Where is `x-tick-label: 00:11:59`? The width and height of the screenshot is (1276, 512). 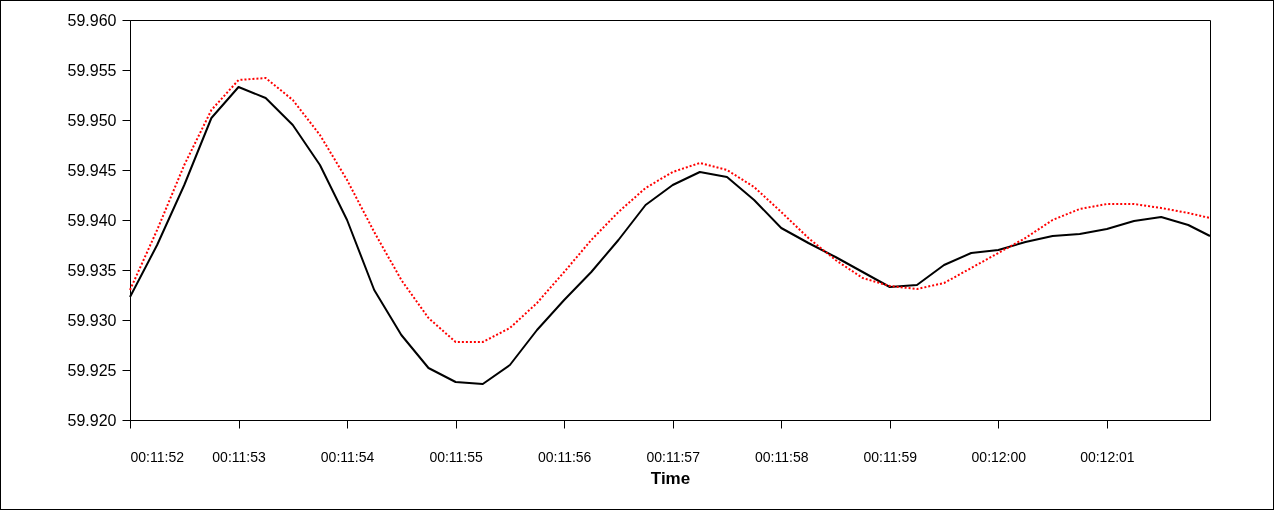 x-tick-label: 00:11:59 is located at coordinates (890, 456).